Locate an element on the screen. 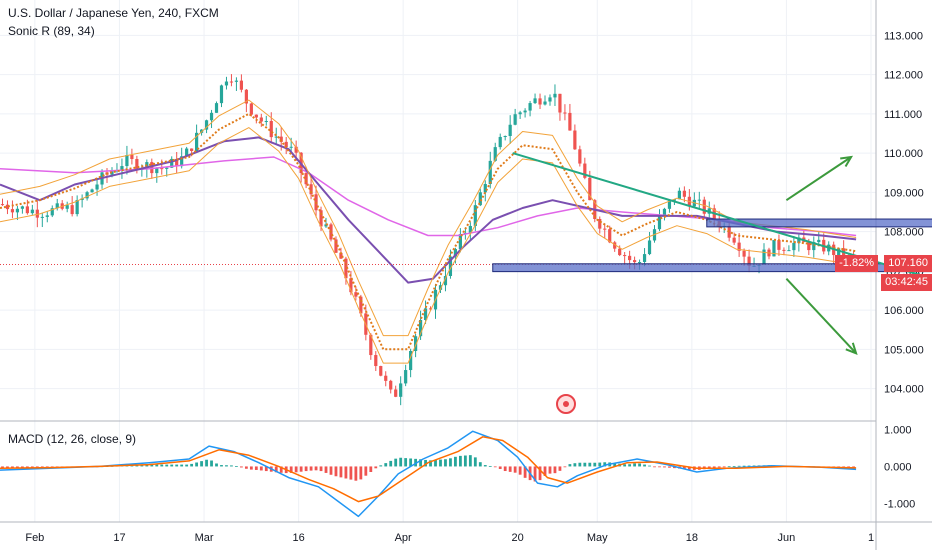  resistance-zone is located at coordinates (819, 223).